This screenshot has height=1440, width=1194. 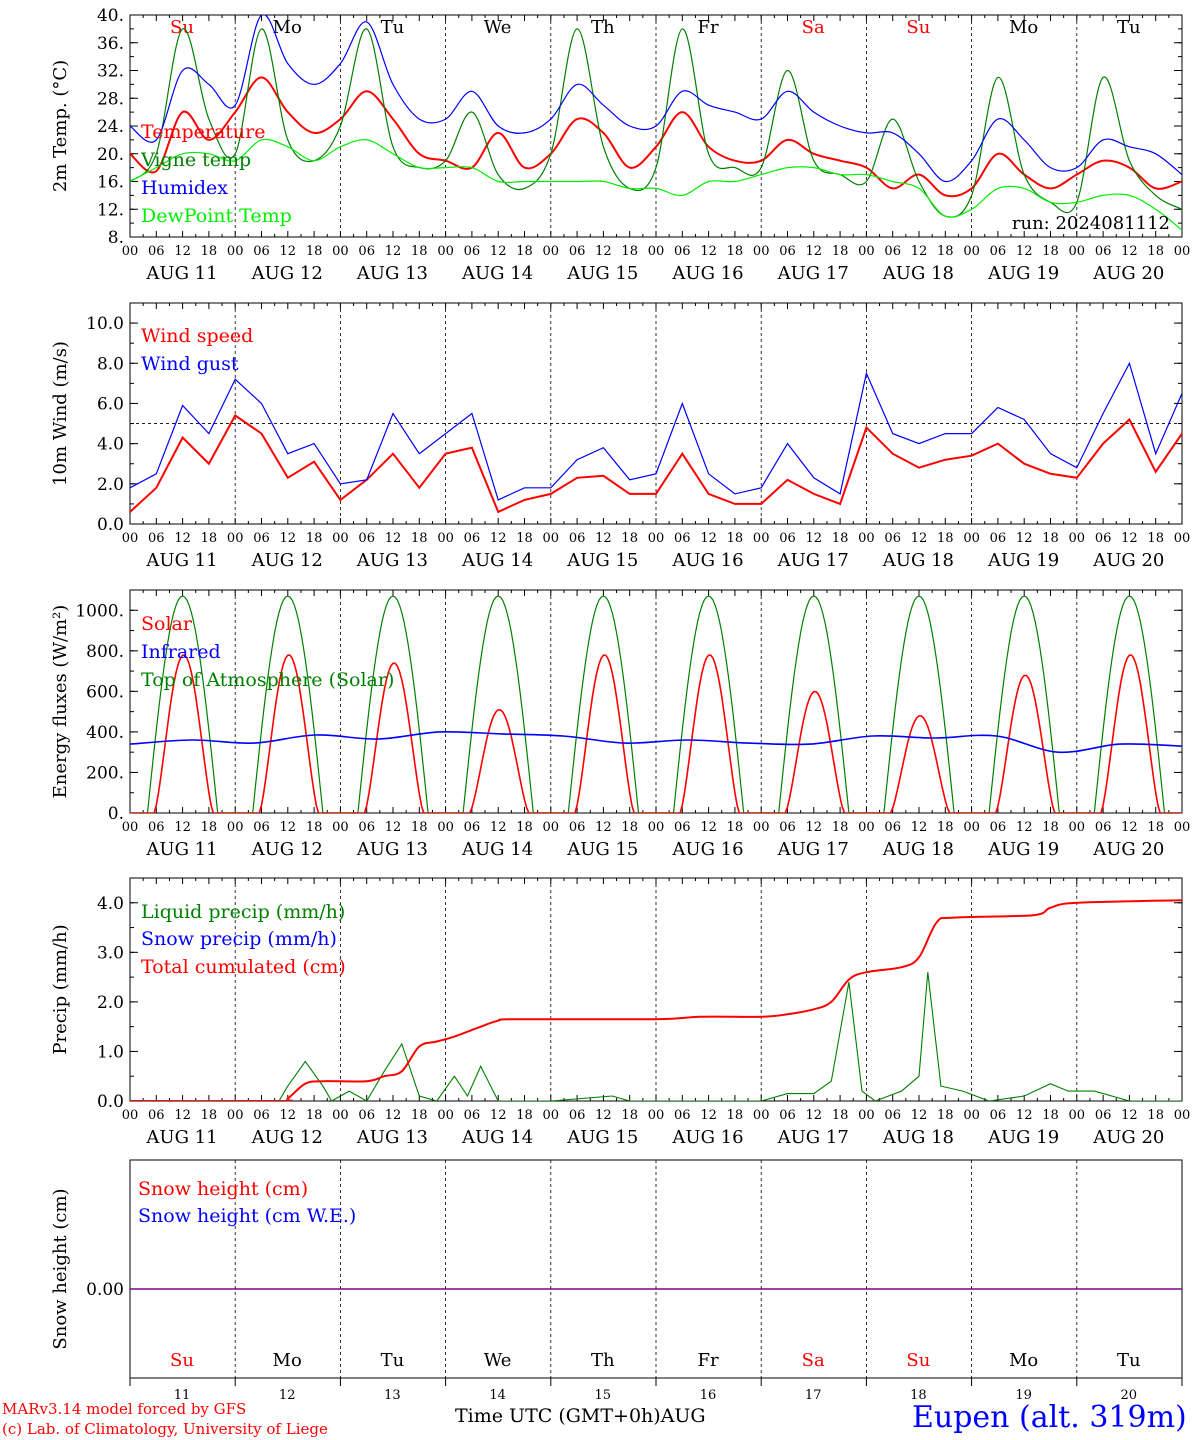 I want to click on plot-area, so click(x=656, y=123).